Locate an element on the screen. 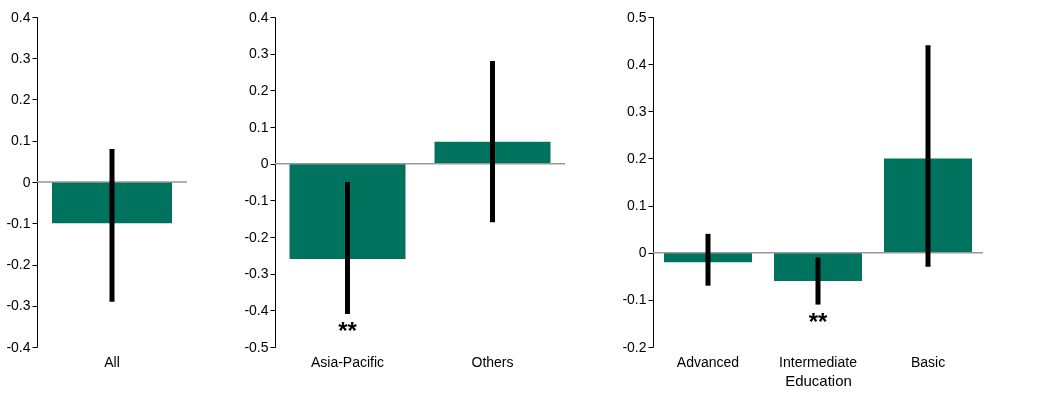 Image resolution: width=1043 pixels, height=418 pixels. x-axis-title: Education is located at coordinates (818, 380).